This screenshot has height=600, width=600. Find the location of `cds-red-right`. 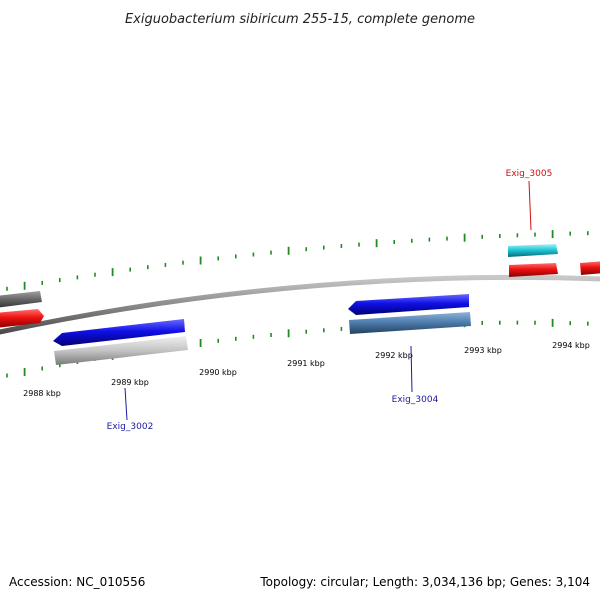

cds-red-right is located at coordinates (533, 270).